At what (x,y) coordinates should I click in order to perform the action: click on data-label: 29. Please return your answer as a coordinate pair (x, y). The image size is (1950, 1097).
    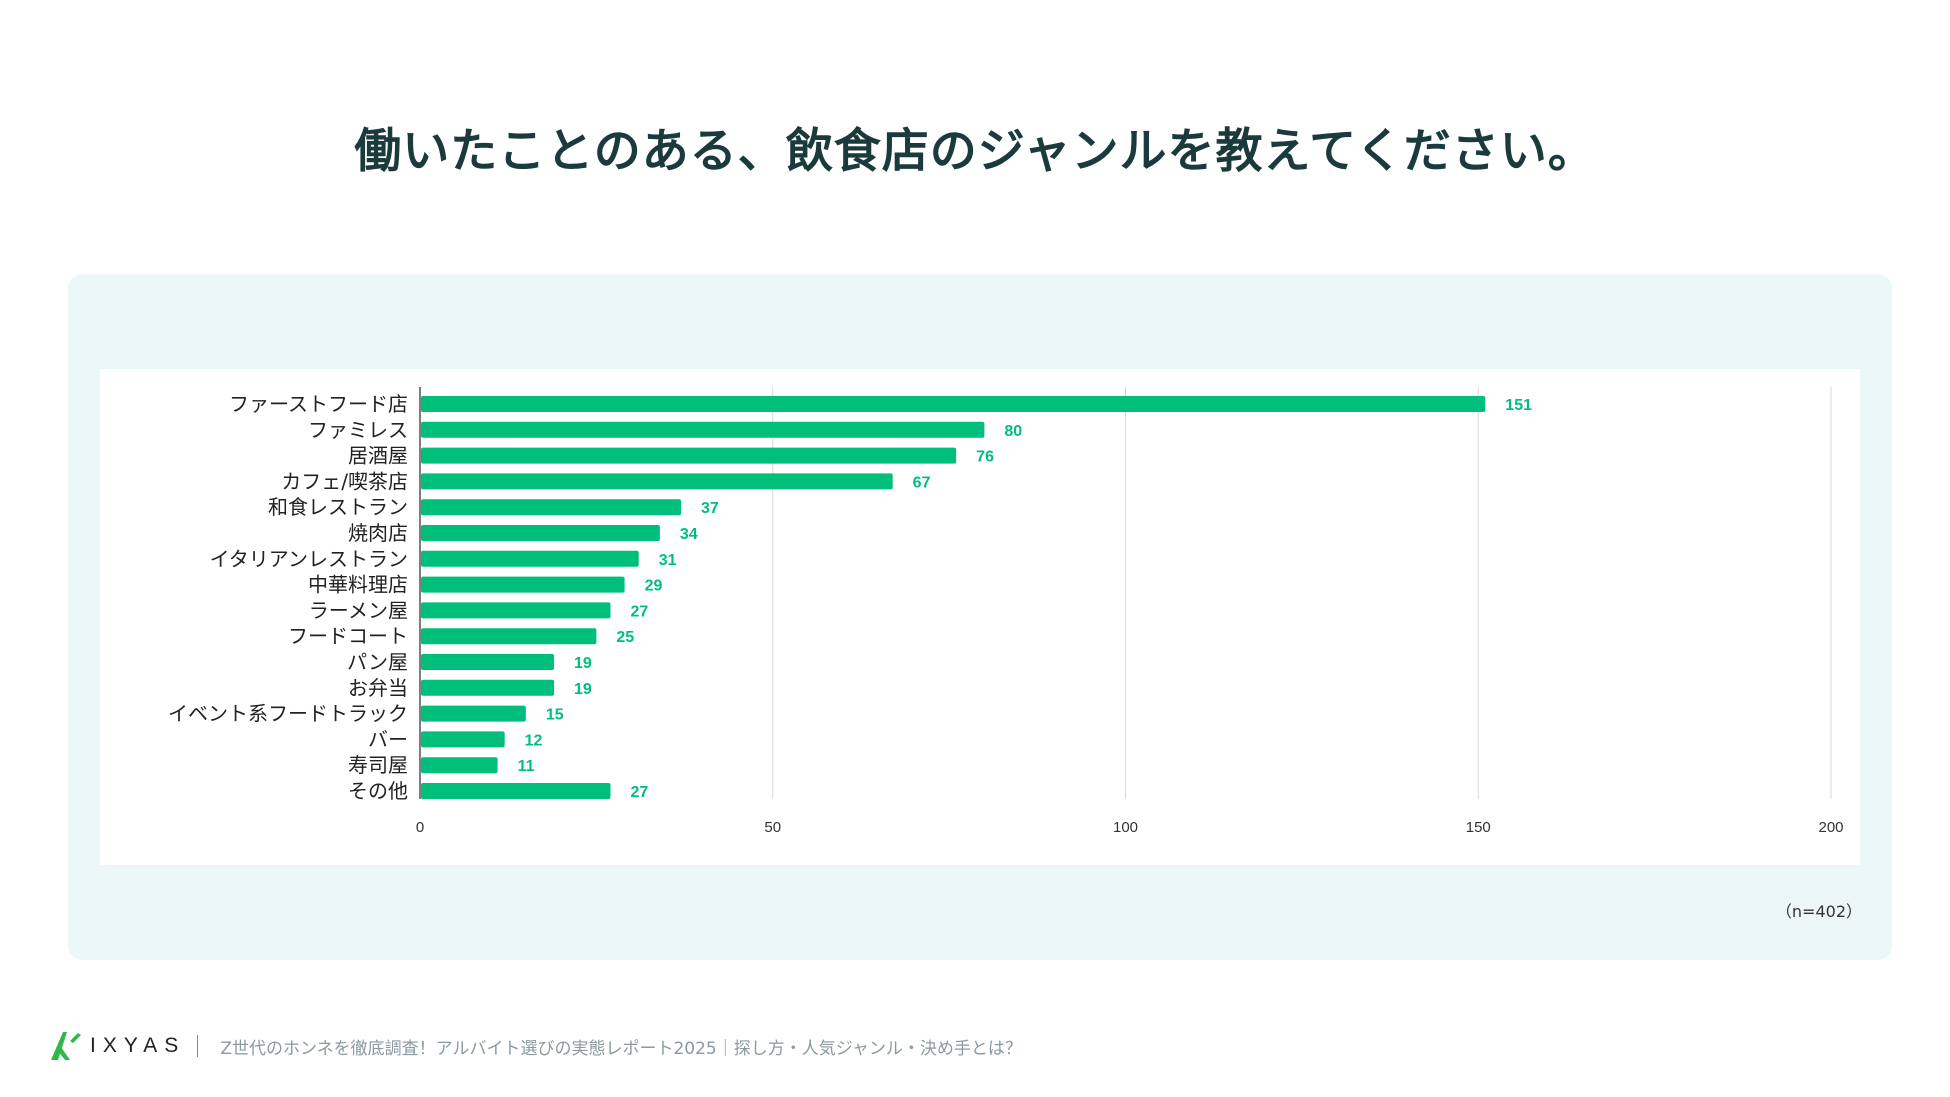
    Looking at the image, I should click on (654, 586).